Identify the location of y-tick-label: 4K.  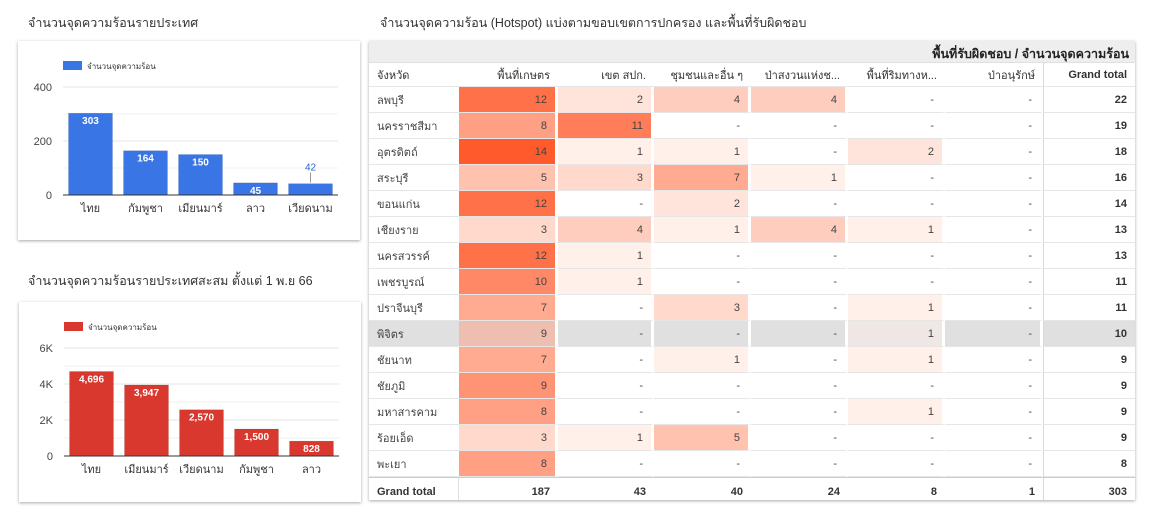
(47, 385).